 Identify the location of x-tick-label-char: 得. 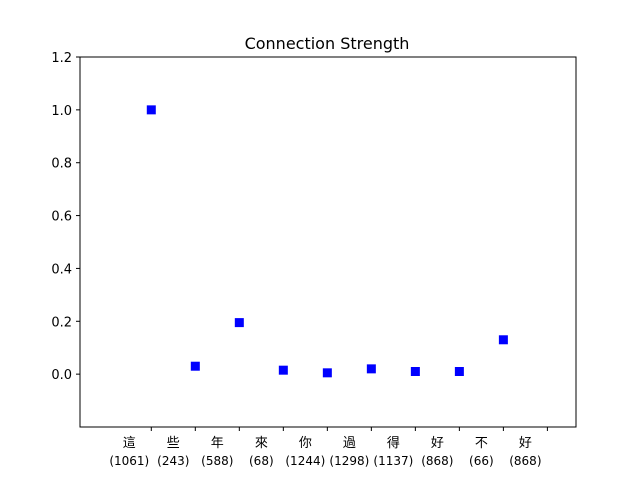
(393, 443).